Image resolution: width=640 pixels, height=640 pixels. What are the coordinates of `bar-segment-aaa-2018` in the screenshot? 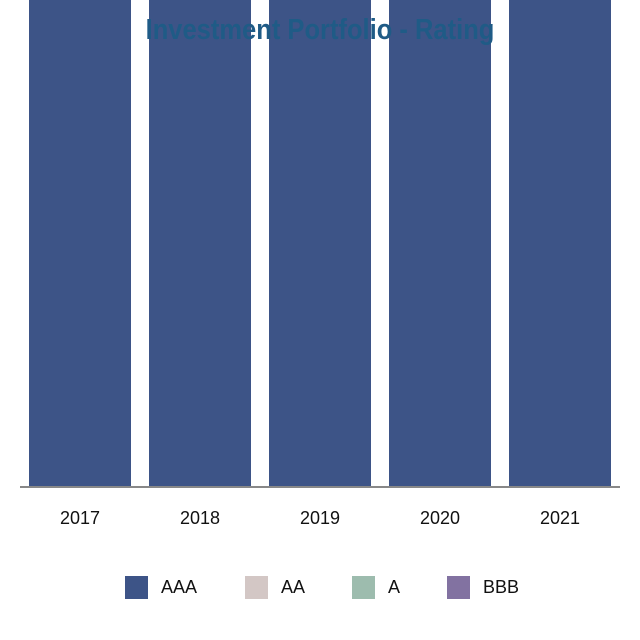 It's located at (200, 243).